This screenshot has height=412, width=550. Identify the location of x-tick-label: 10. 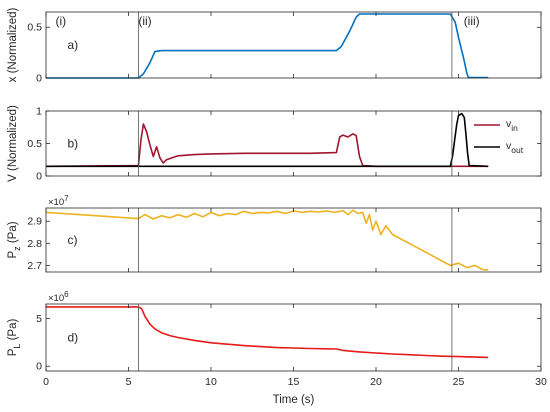
(211, 382).